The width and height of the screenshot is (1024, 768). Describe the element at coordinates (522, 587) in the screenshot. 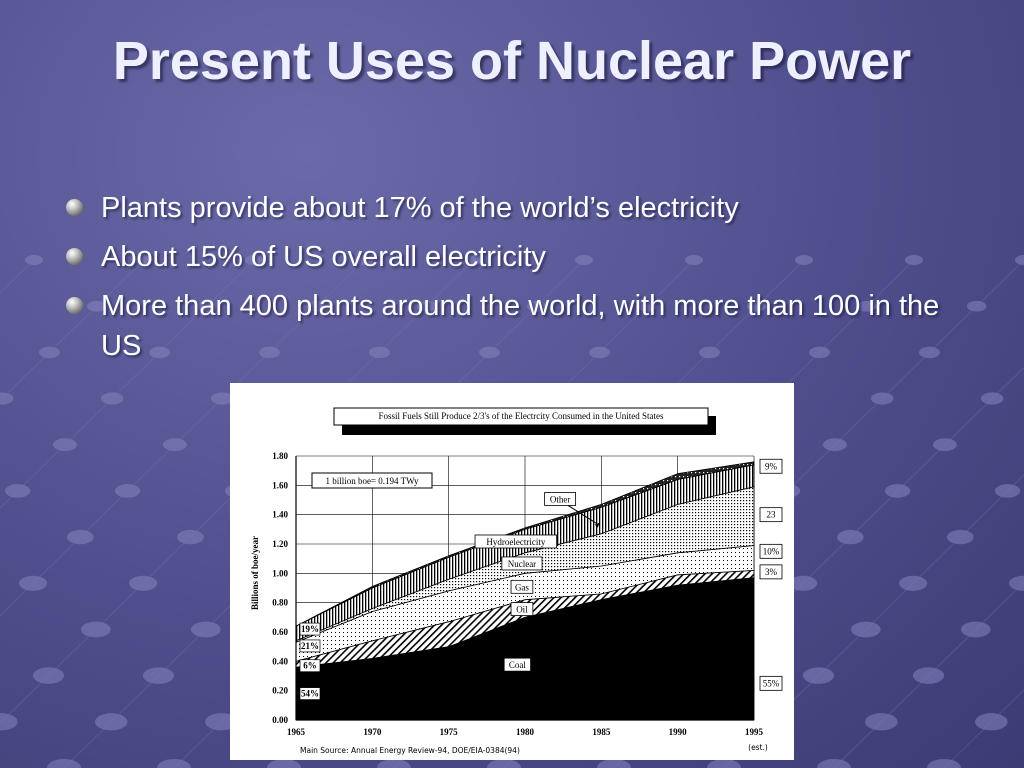

I see `series-label-gas: Gas` at that location.